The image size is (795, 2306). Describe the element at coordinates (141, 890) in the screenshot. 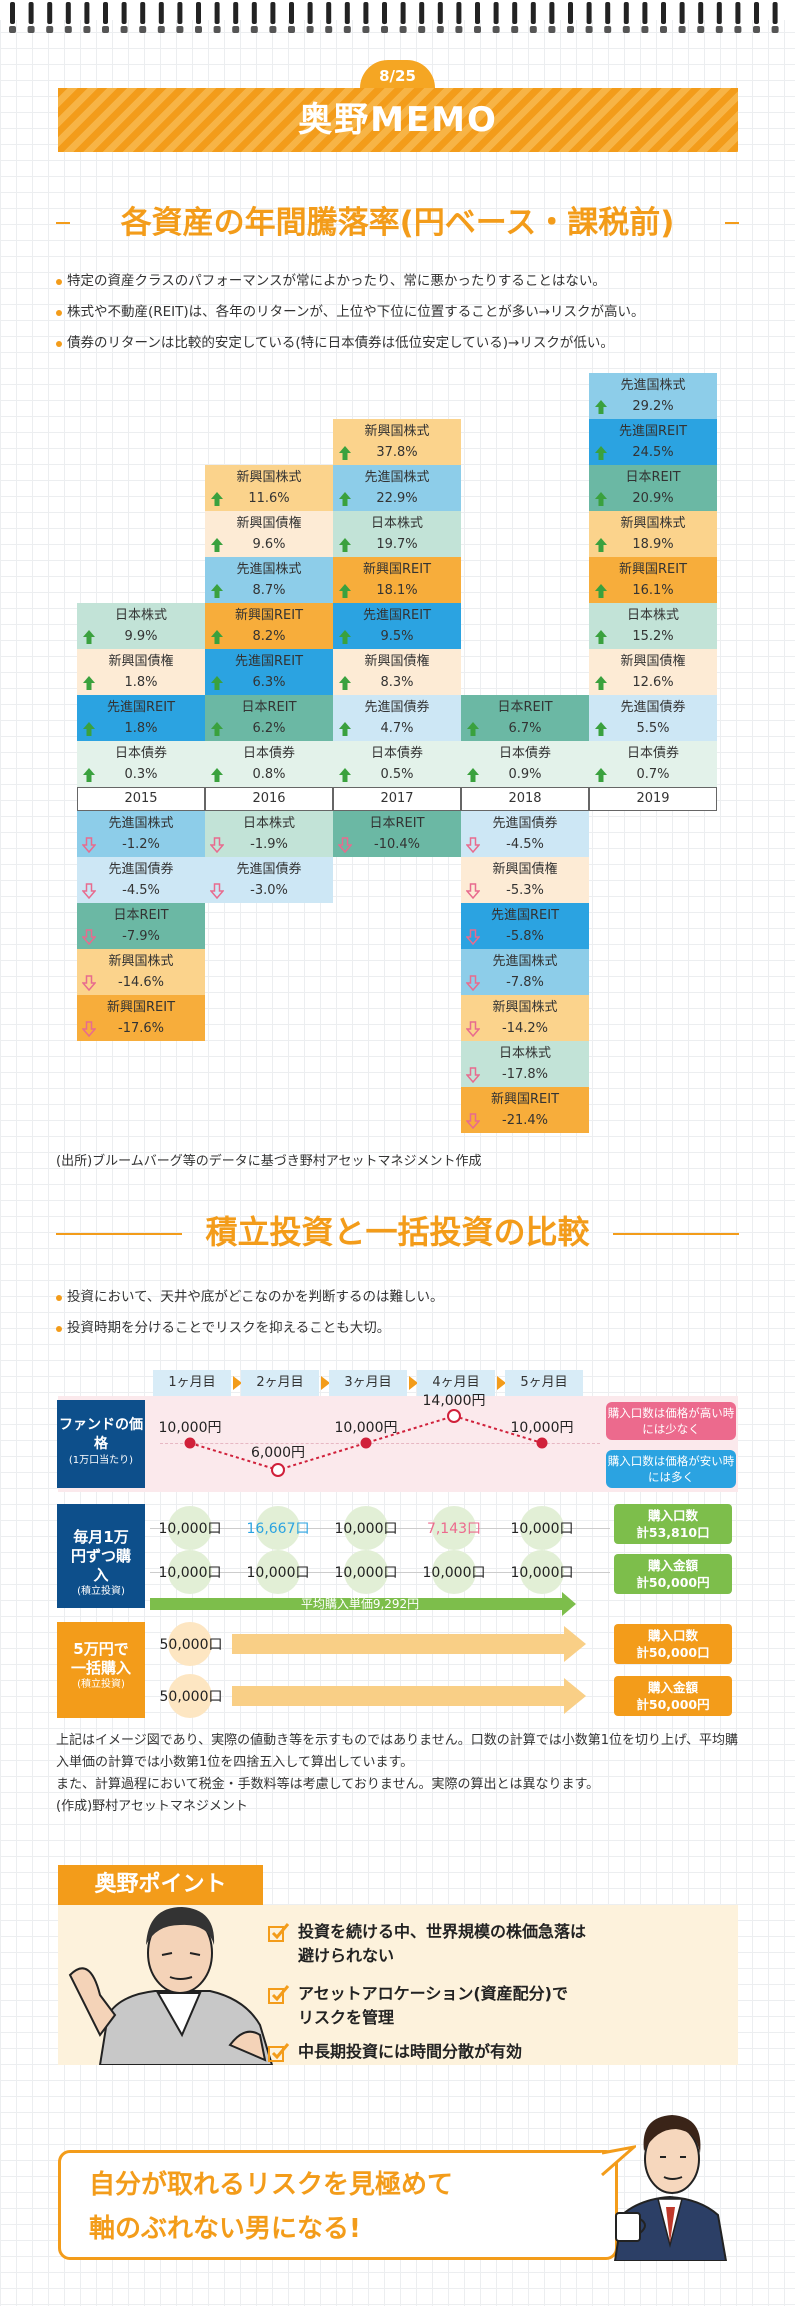

I see `asset-return: -4.5%` at that location.